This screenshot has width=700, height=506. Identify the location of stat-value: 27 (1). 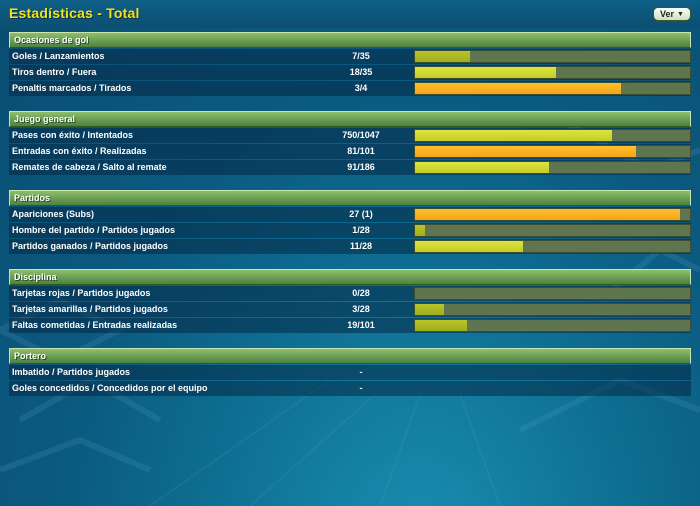
(361, 214).